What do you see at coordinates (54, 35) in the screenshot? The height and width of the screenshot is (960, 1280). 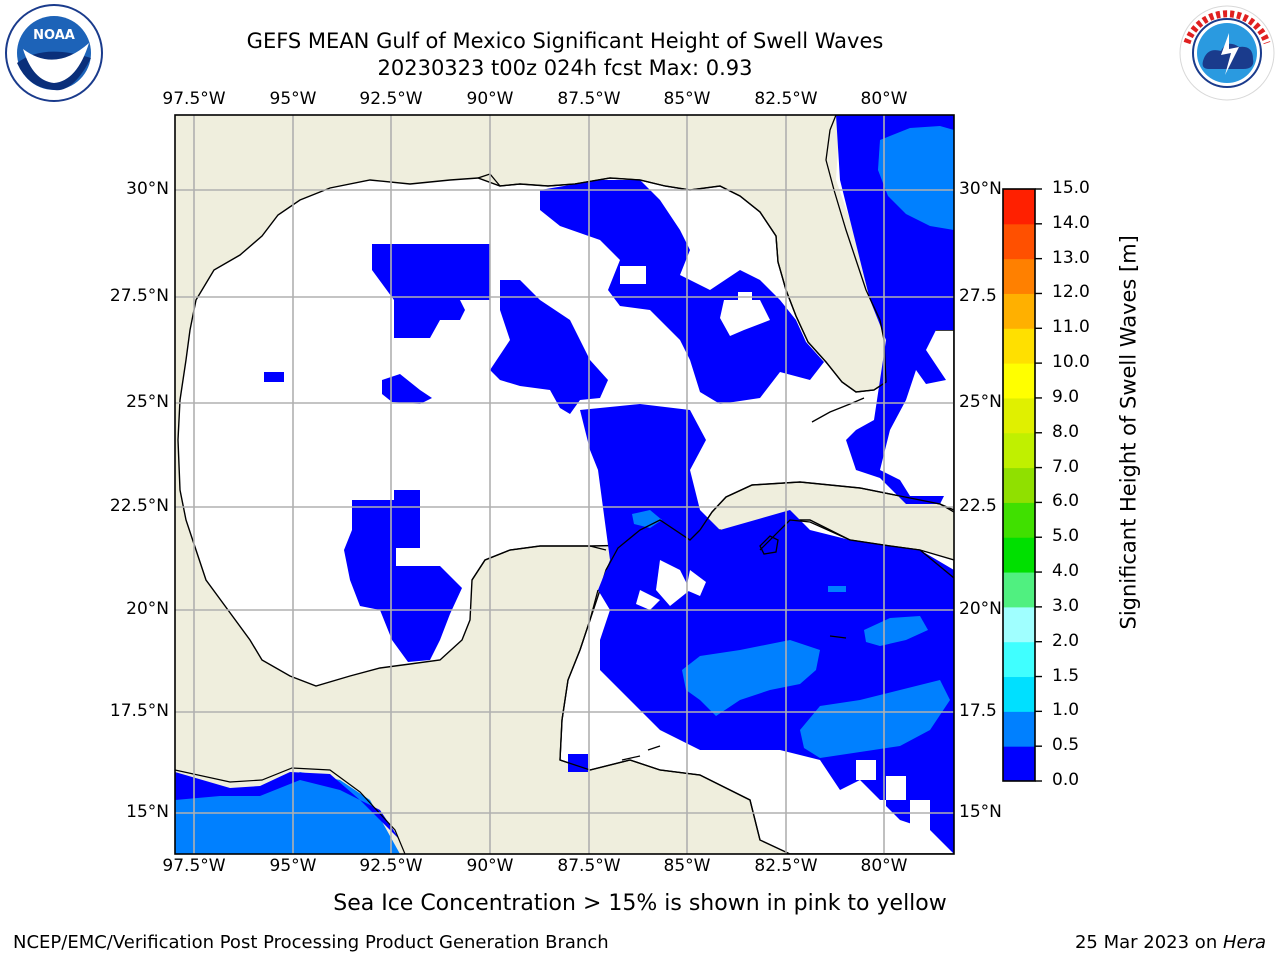 I see `noaa-logo-text: NOAA` at bounding box center [54, 35].